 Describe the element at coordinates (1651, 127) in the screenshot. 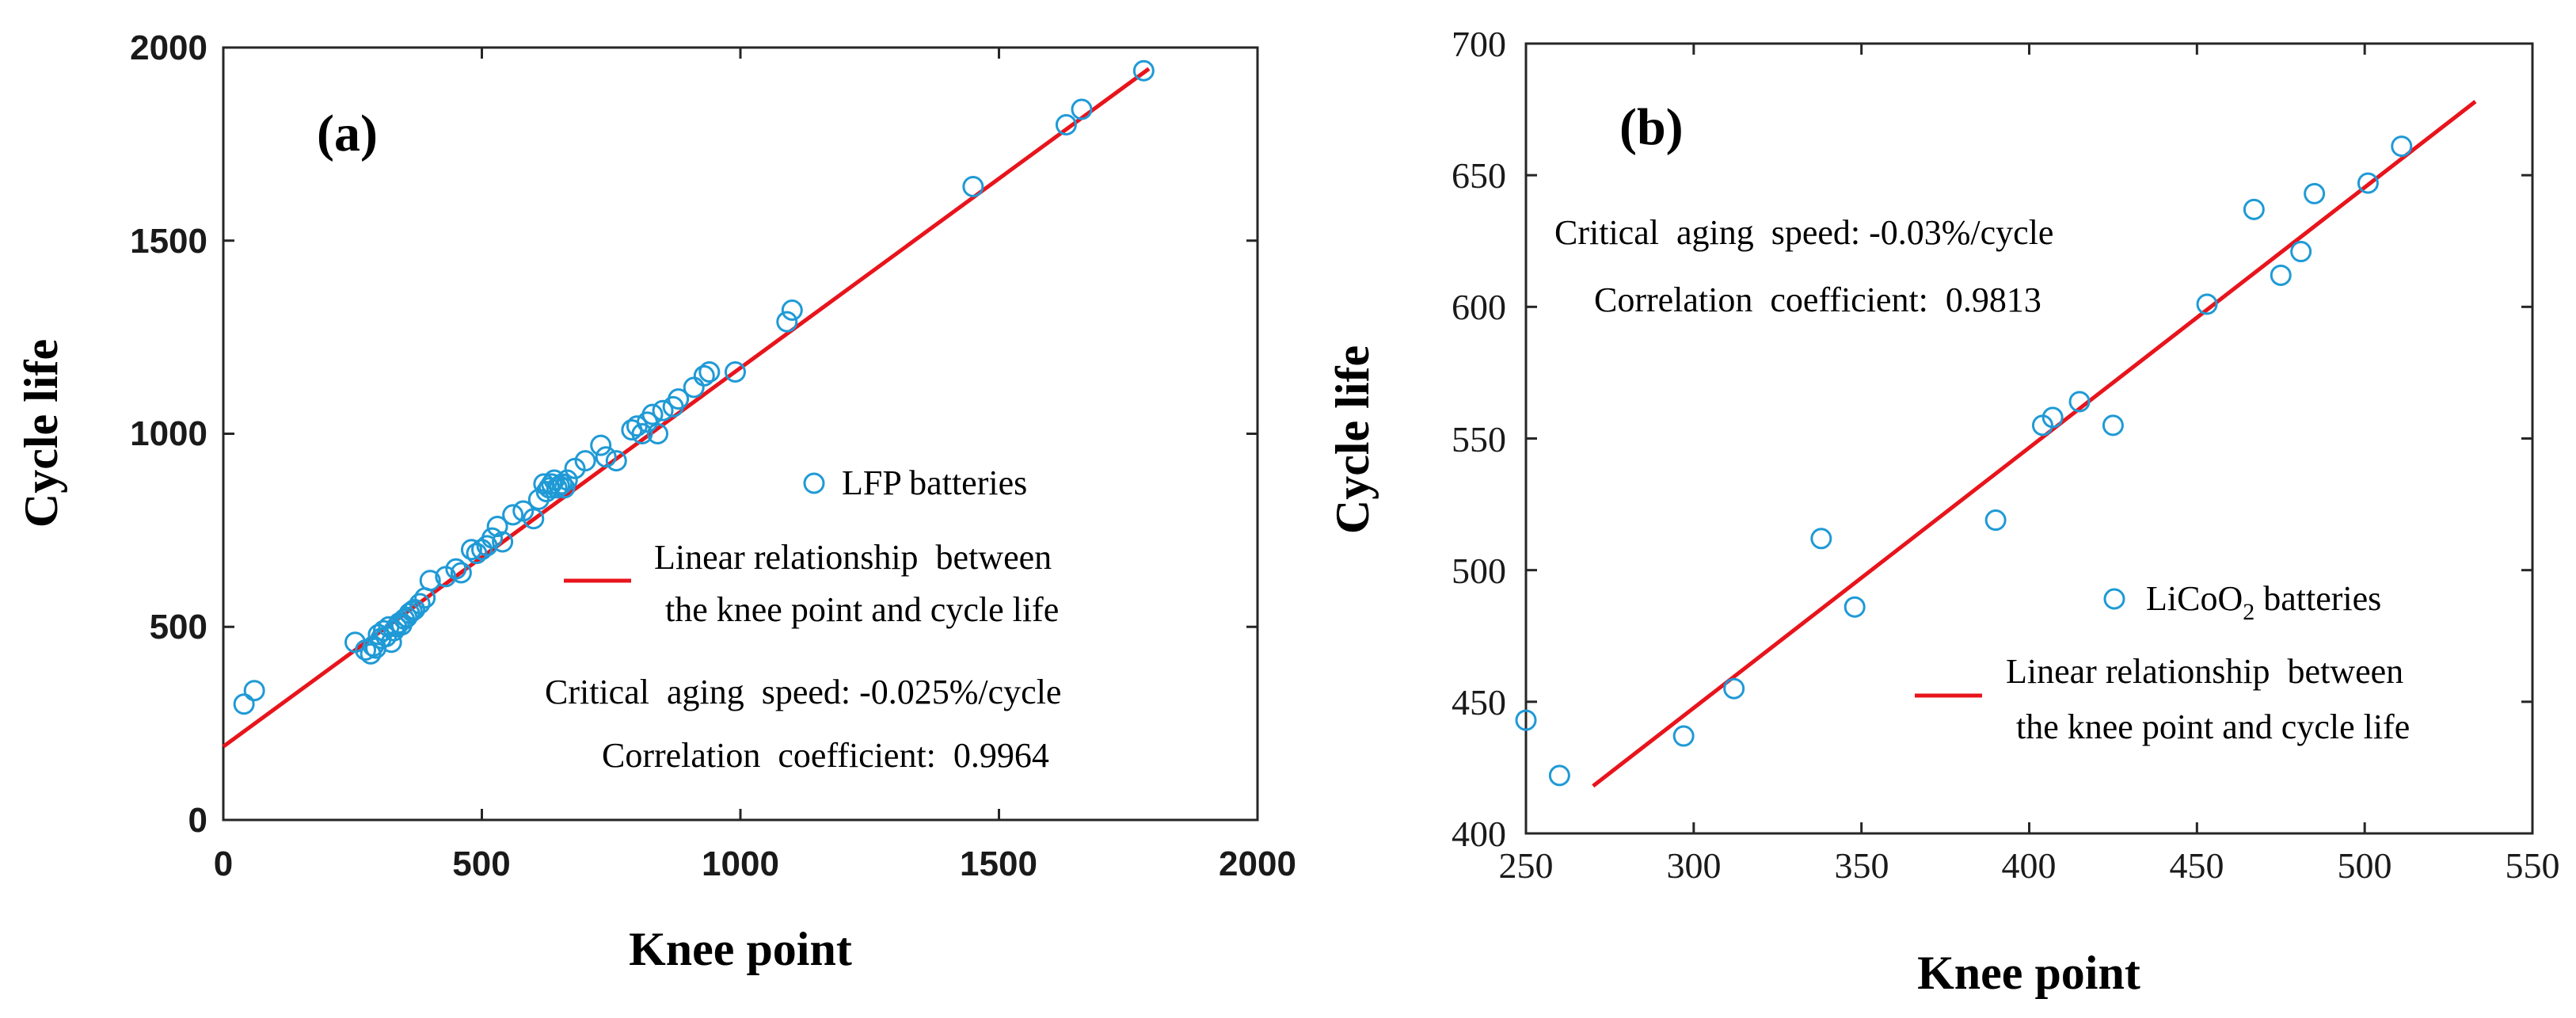

I see `panel-b-label: (b)` at that location.